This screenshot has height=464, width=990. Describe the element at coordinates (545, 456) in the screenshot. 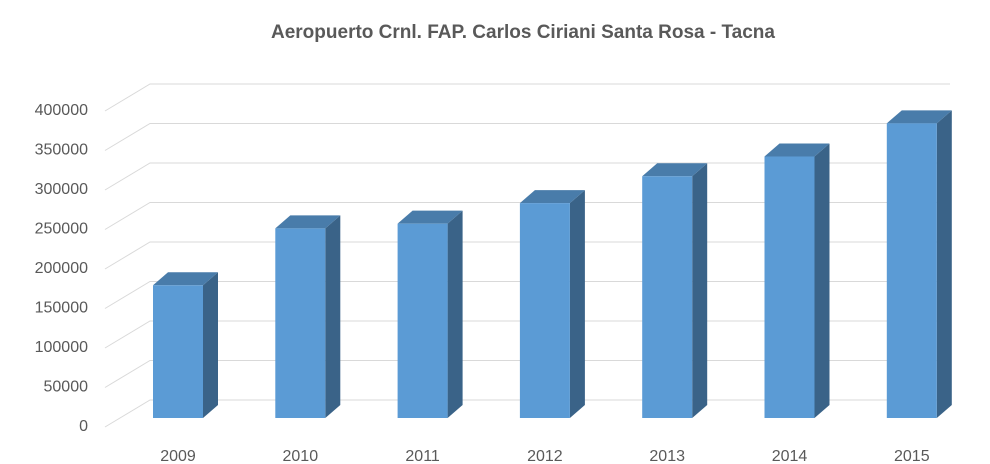

I see `x-tick-label: 2012` at that location.